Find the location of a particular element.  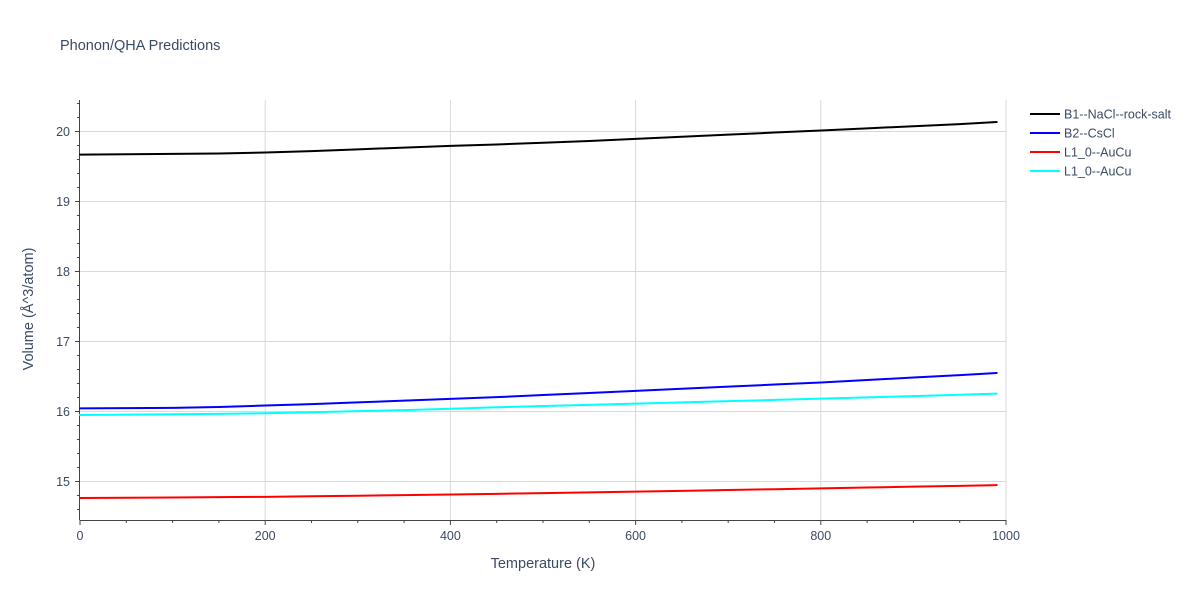

y-tick-label: 18 is located at coordinates (63, 272).